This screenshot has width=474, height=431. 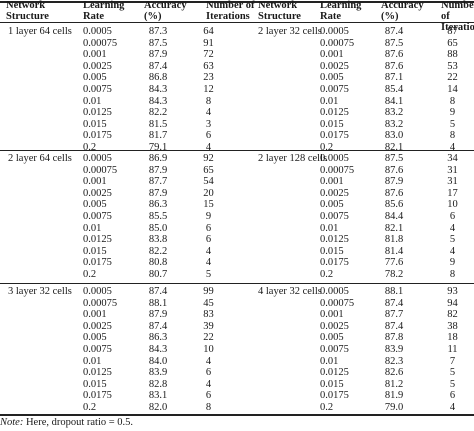 What do you see at coordinates (208, 66) in the screenshot?
I see `iterations-cell: 63` at bounding box center [208, 66].